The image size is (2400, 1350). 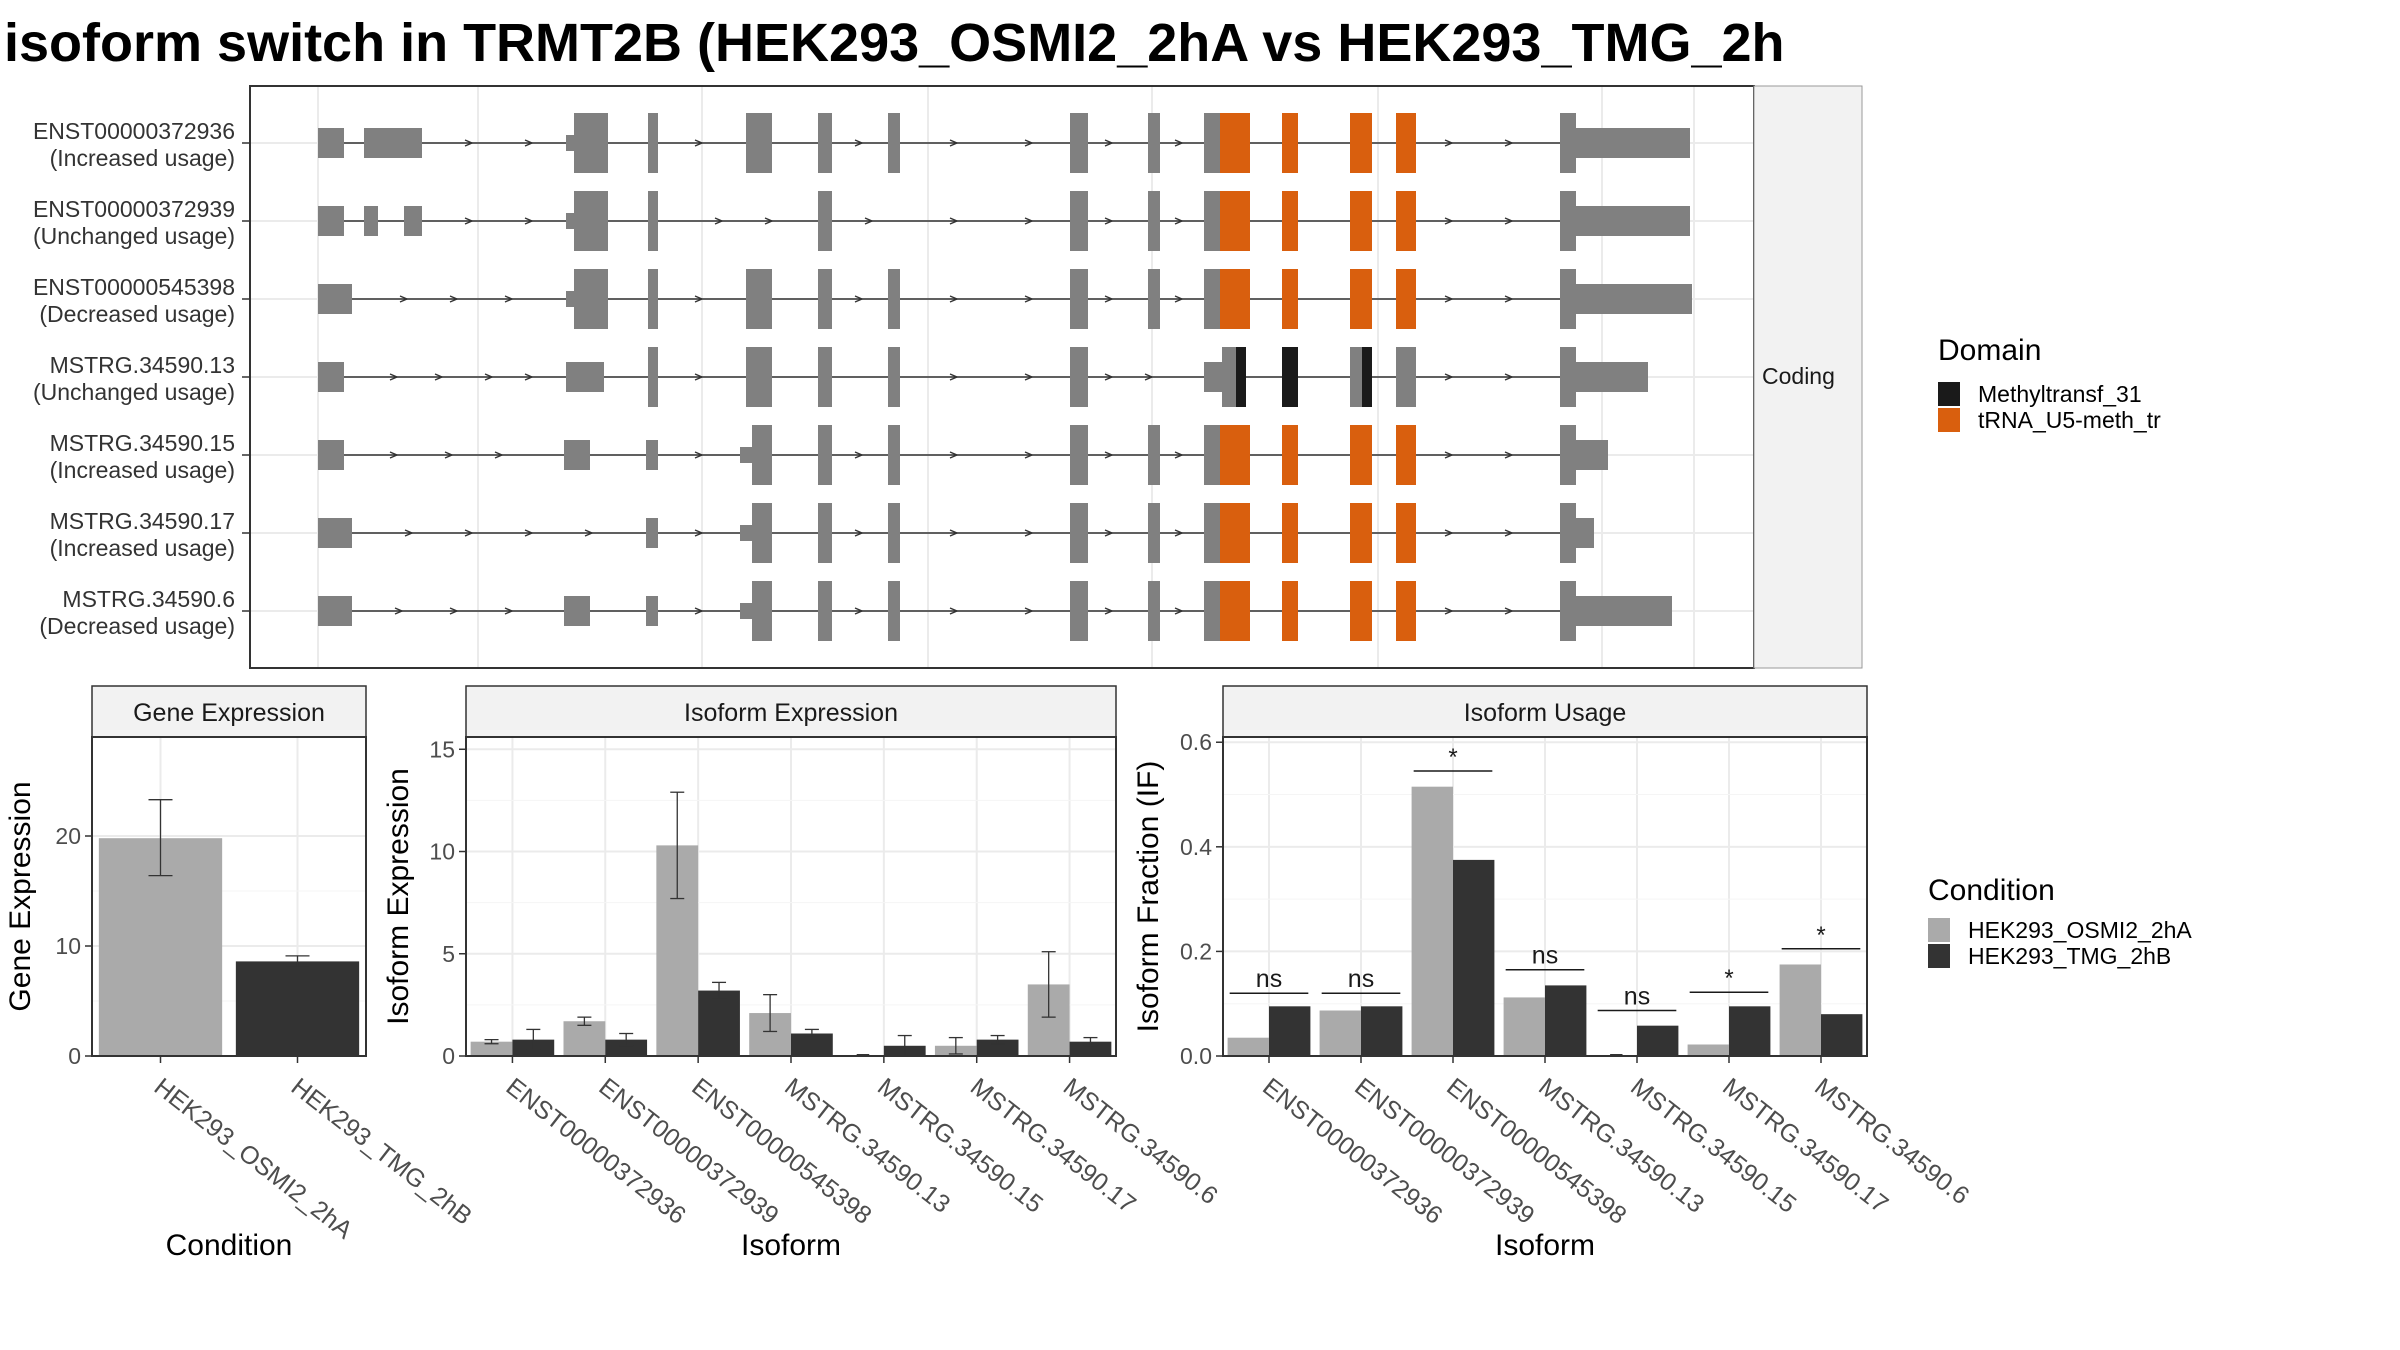 I want to click on y-tick-label: 15, so click(x=442, y=749).